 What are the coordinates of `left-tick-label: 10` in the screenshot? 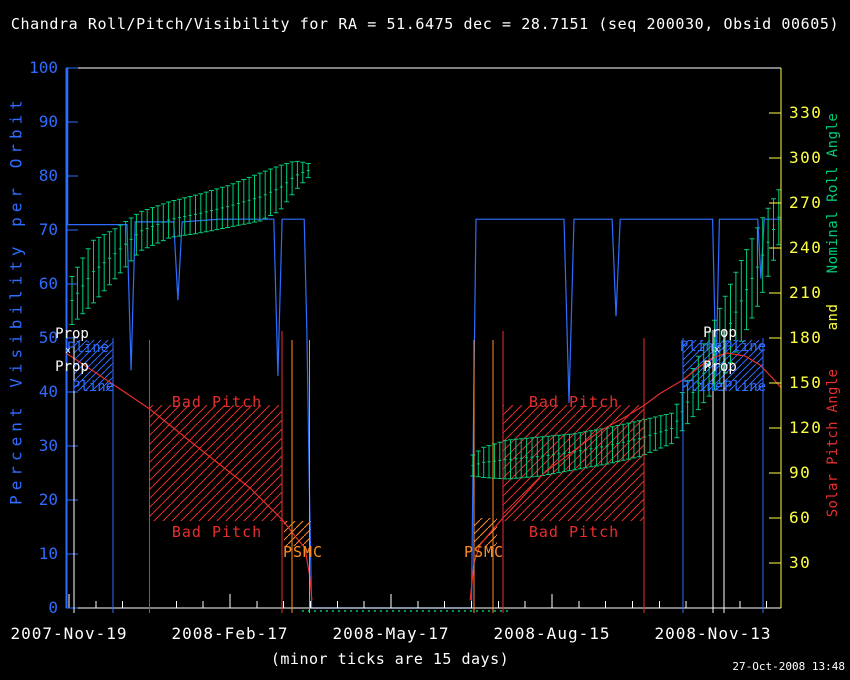 It's located at (48, 553).